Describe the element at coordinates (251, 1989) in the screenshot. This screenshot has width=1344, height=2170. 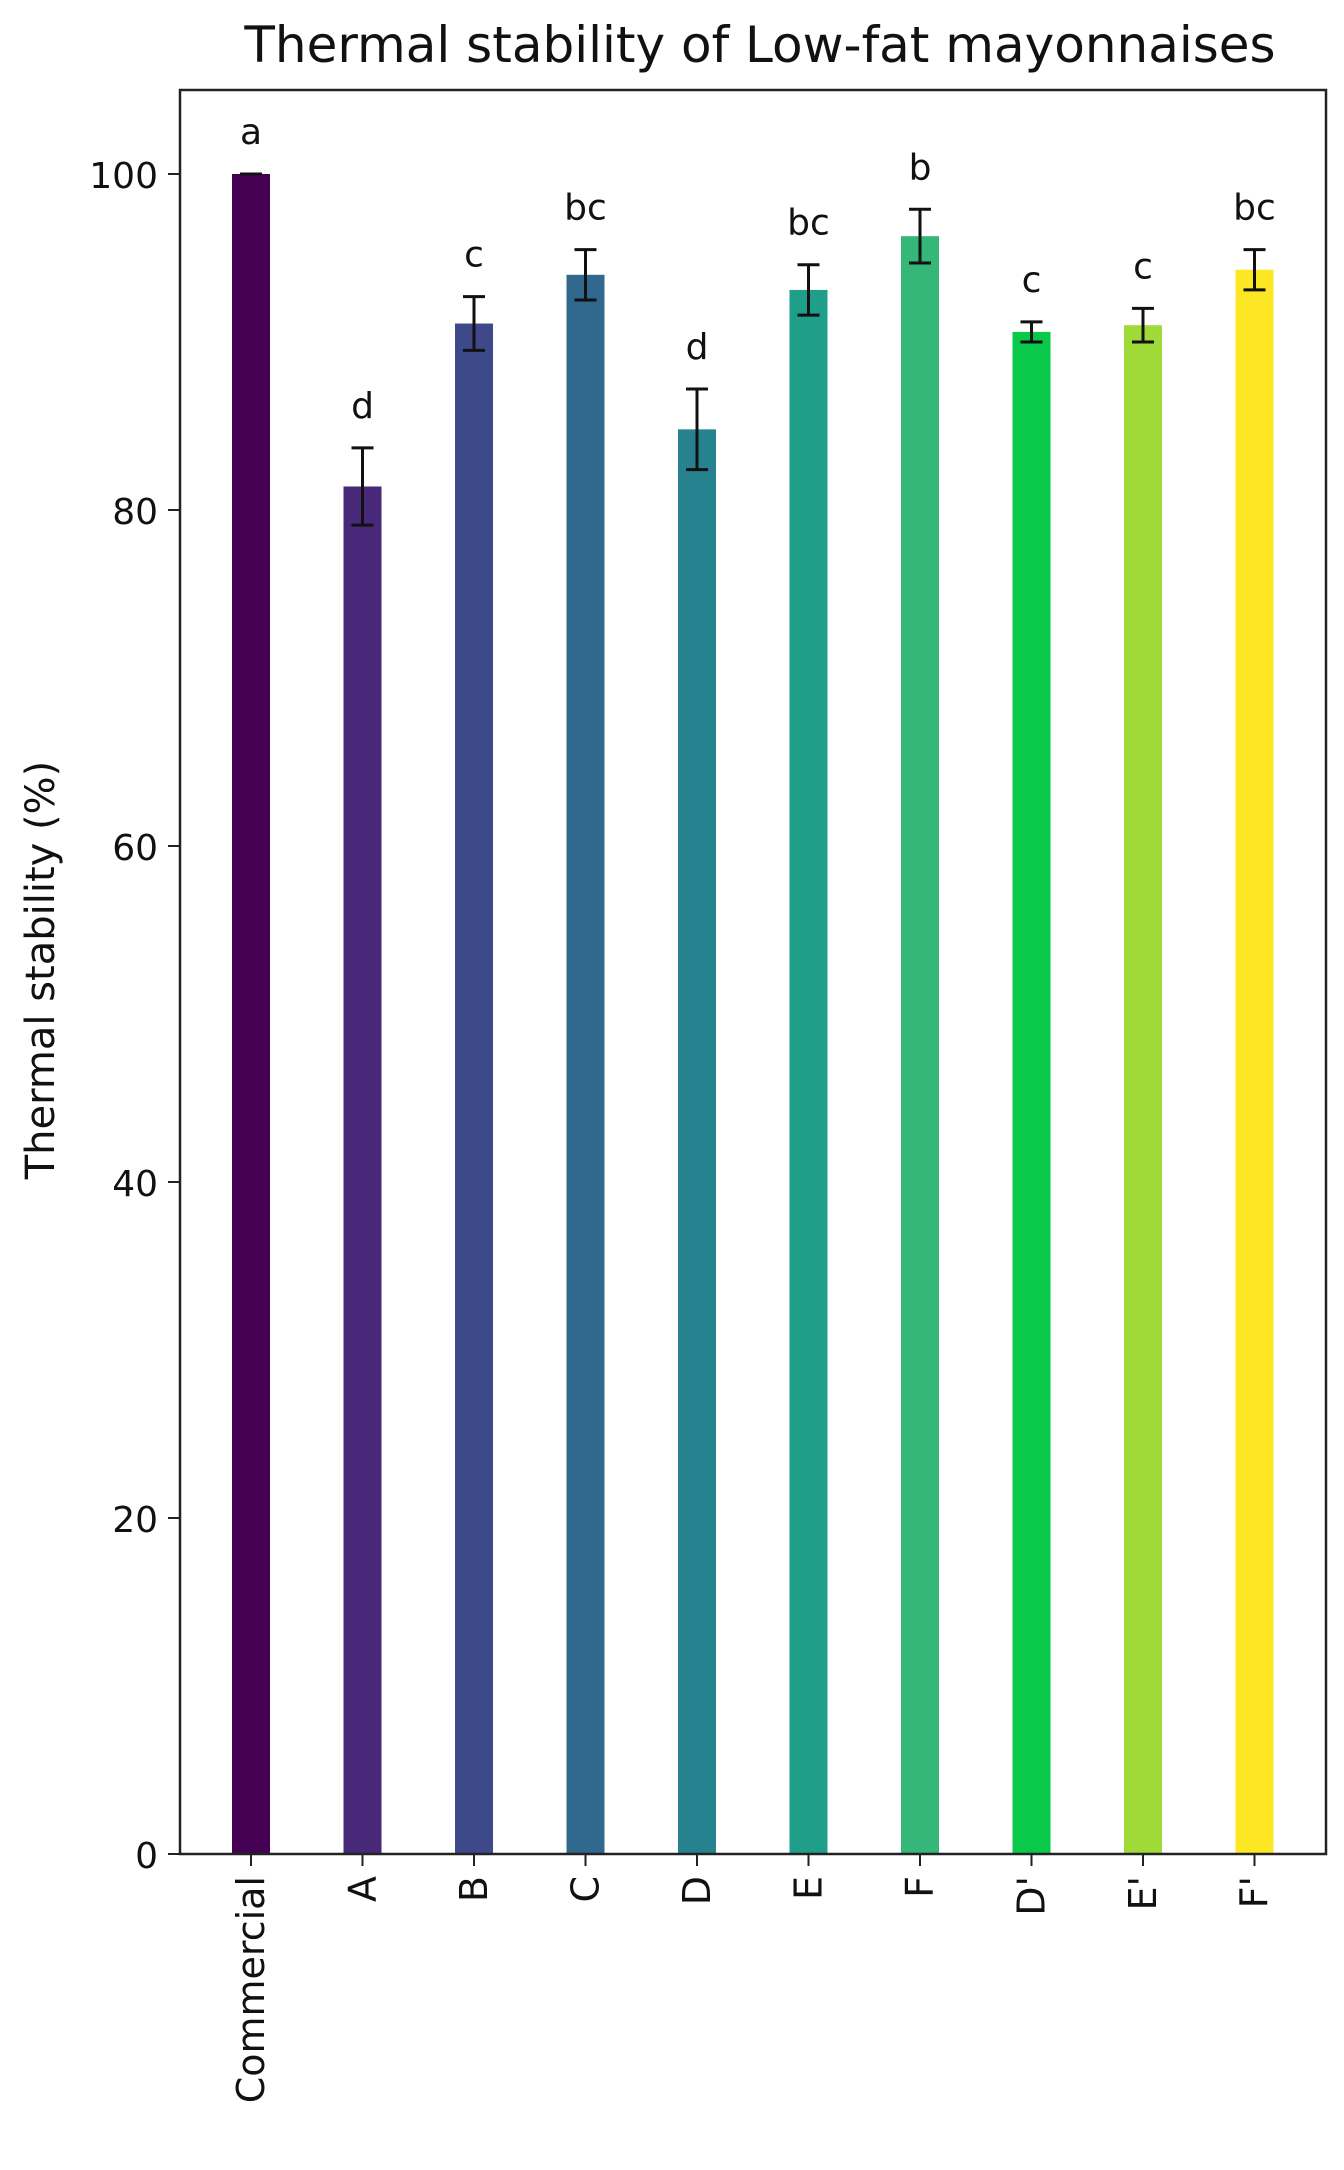
I see `x-tick-label-0: Commercial` at that location.